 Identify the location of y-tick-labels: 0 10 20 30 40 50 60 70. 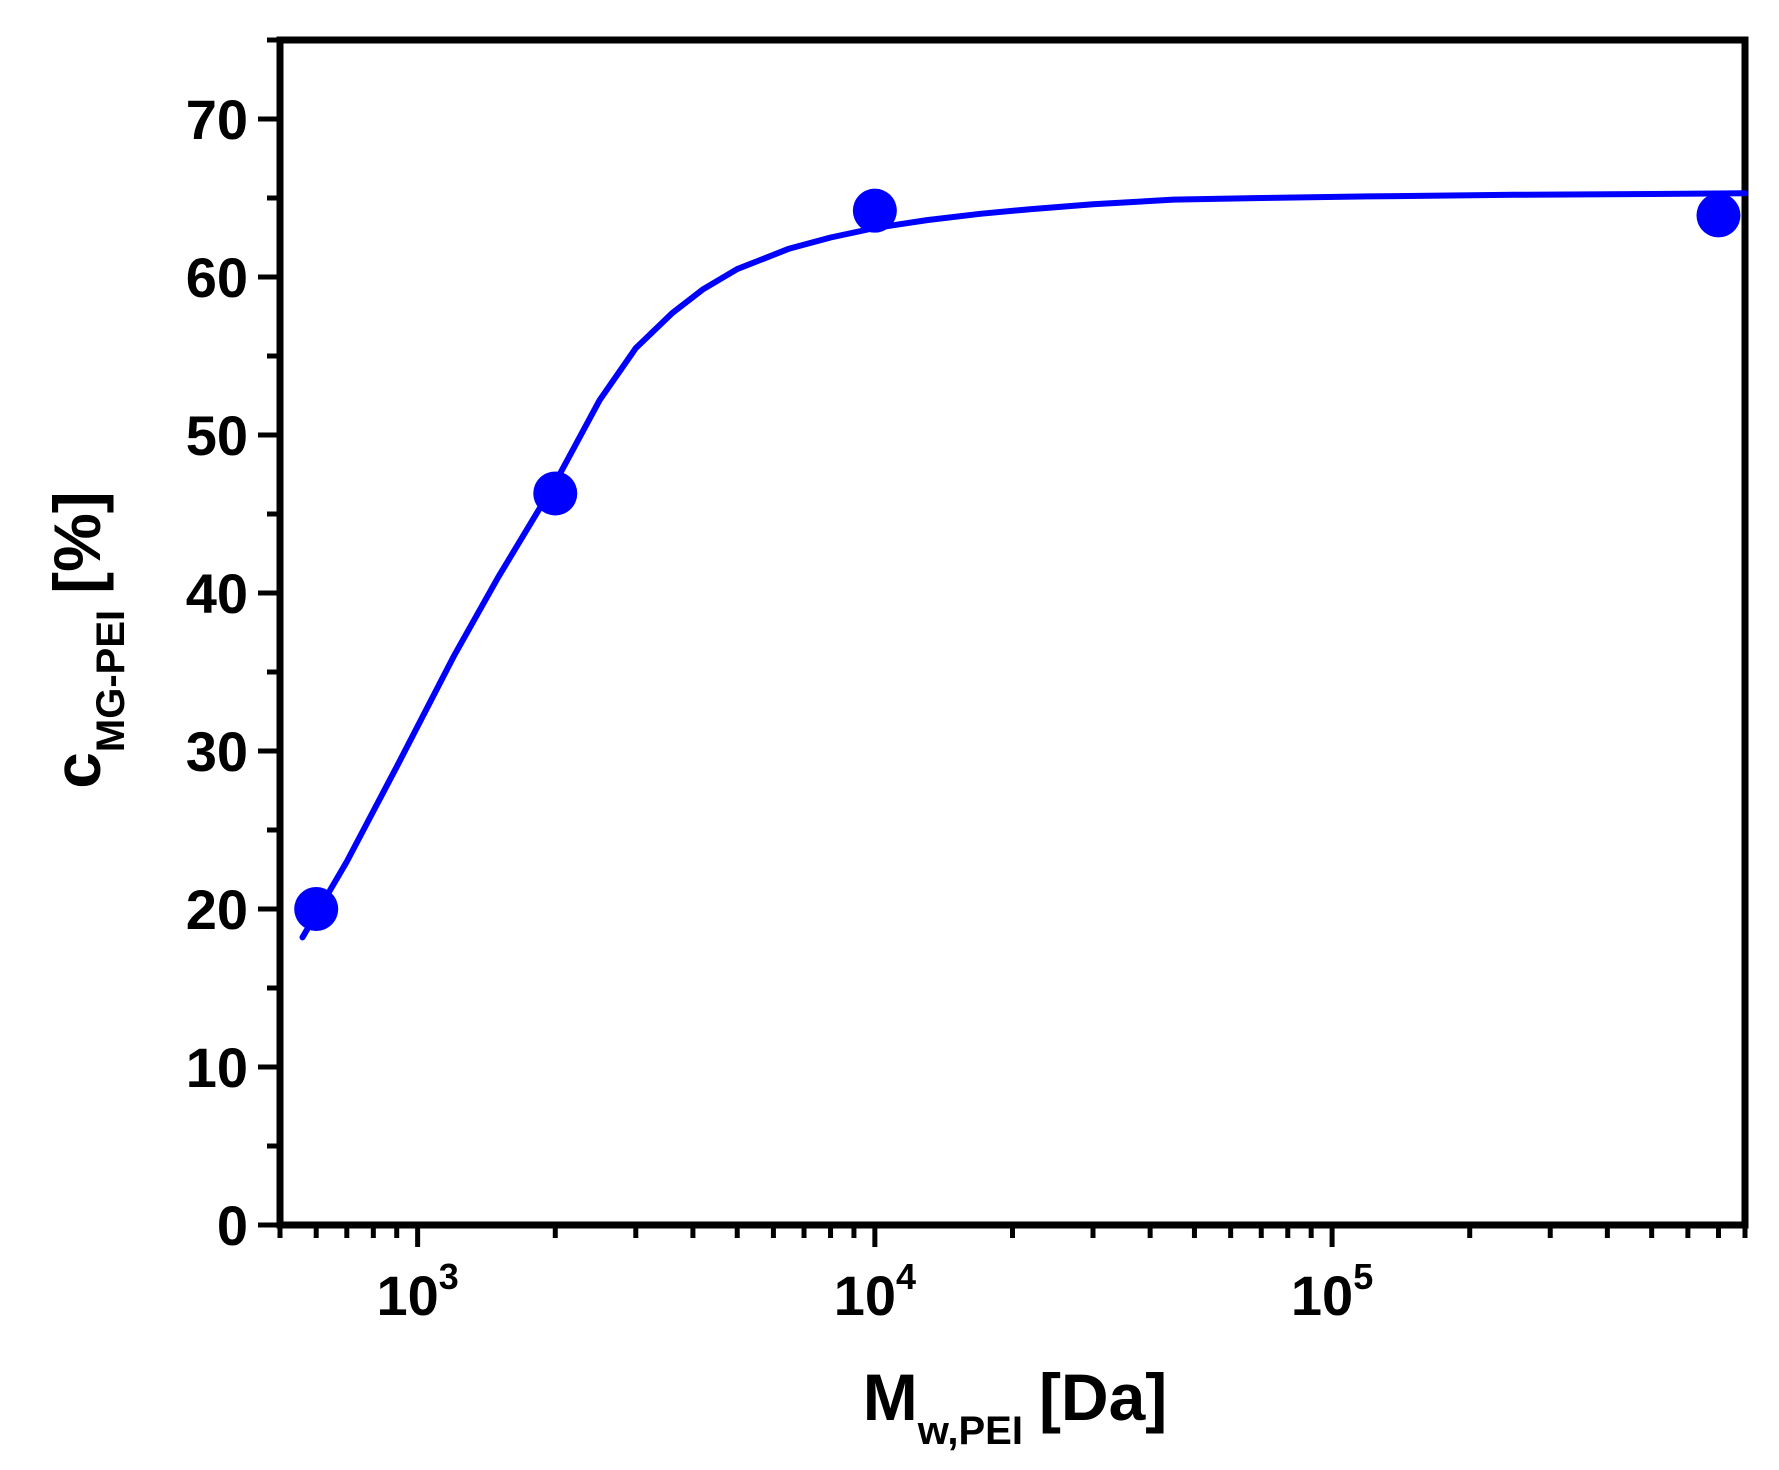
(217, 672).